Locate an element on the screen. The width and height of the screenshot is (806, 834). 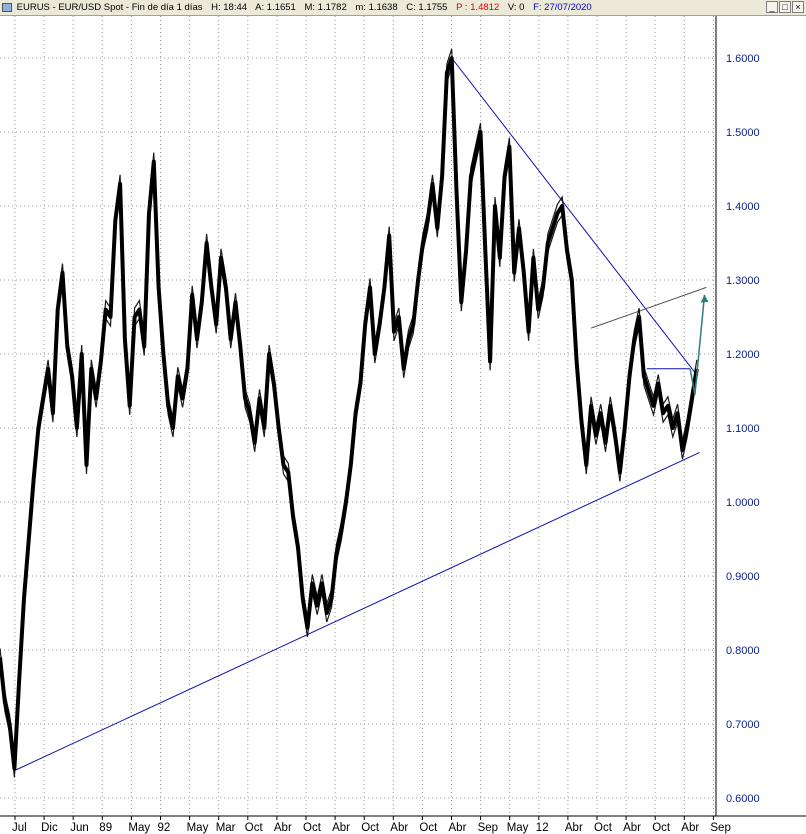
low-value: m: 1.1638 is located at coordinates (376, 7).